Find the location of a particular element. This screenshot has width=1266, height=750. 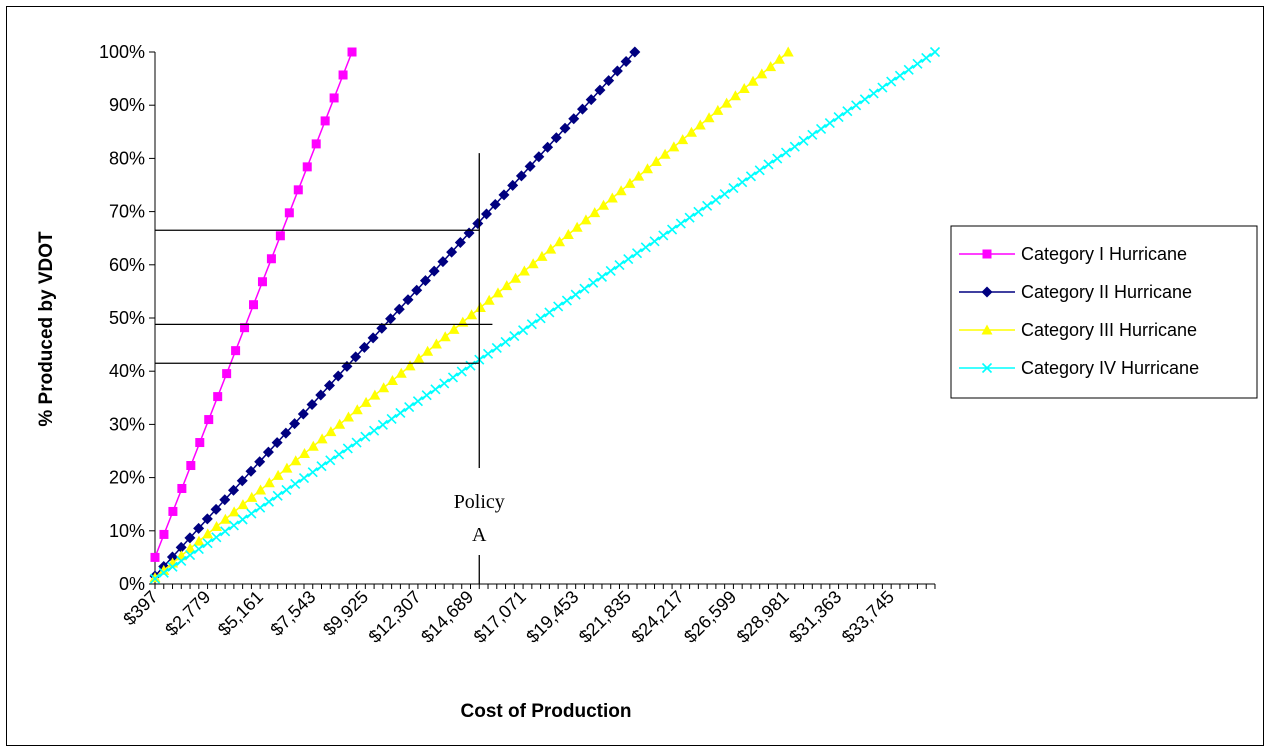

legend-marker is located at coordinates (987, 254).